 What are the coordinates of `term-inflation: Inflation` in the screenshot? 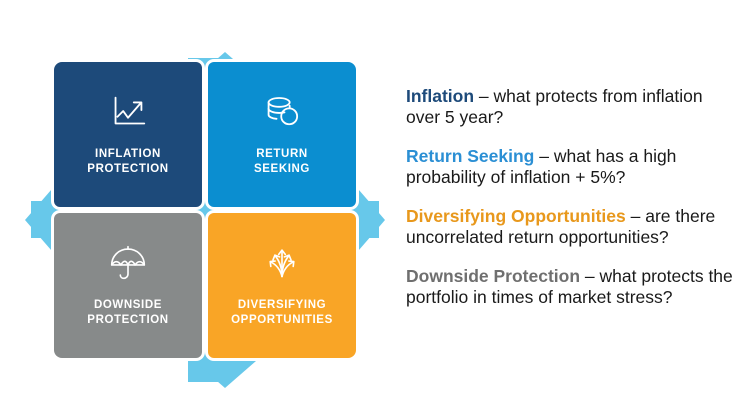 It's located at (440, 95).